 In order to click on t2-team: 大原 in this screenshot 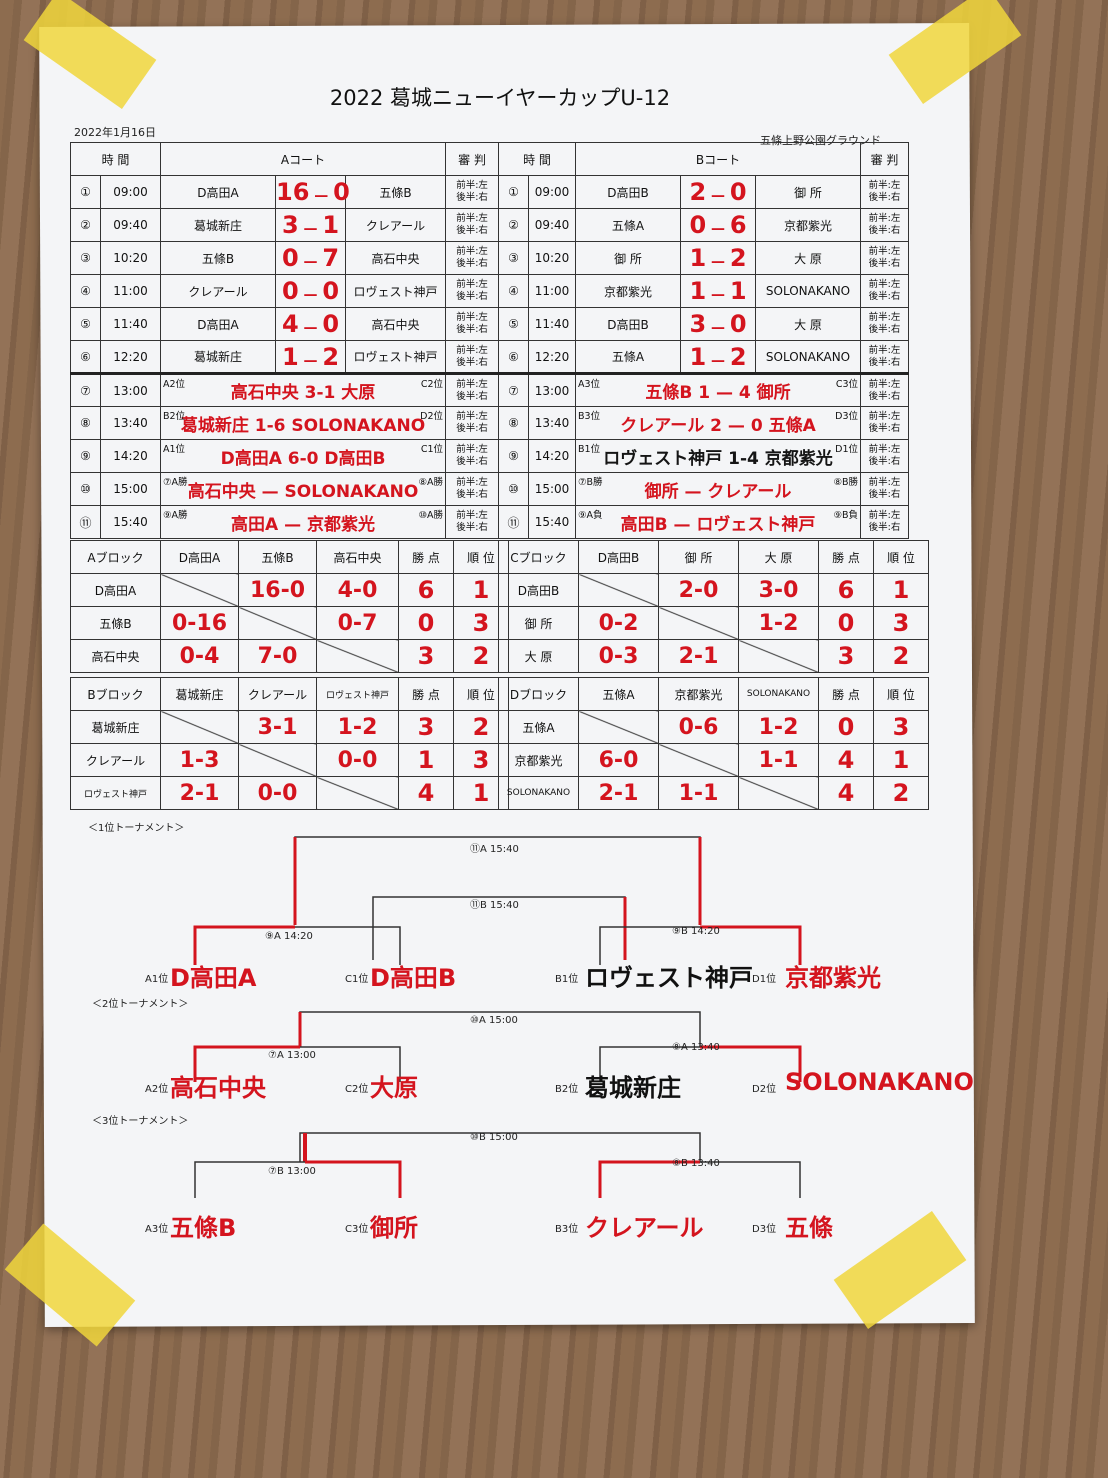, I will do `click(394, 1088)`.